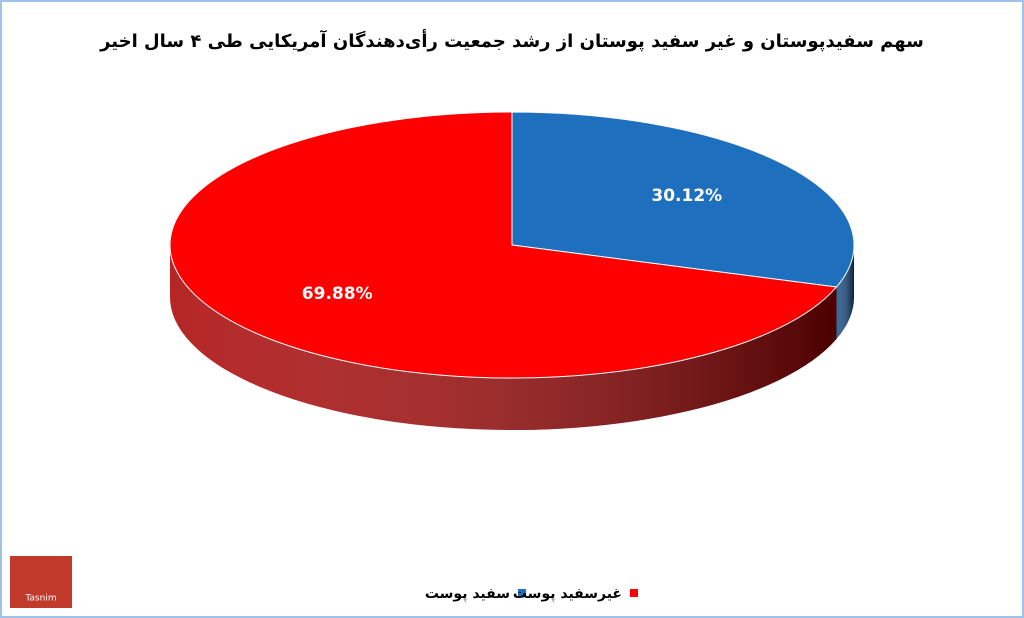 The image size is (1024, 618). Describe the element at coordinates (686, 196) in the screenshot. I see `data-label: 30.12%` at that location.